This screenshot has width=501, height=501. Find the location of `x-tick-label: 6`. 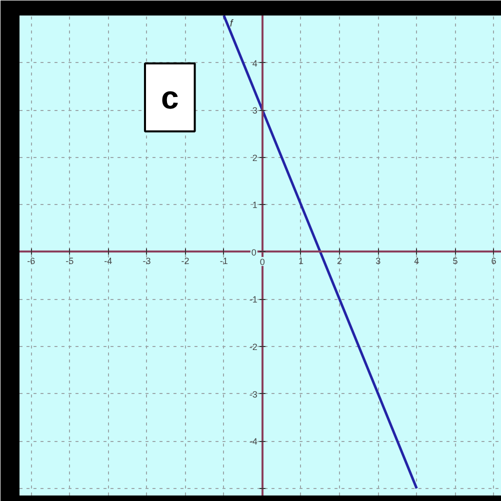

x-tick-label: 6 is located at coordinates (493, 261).